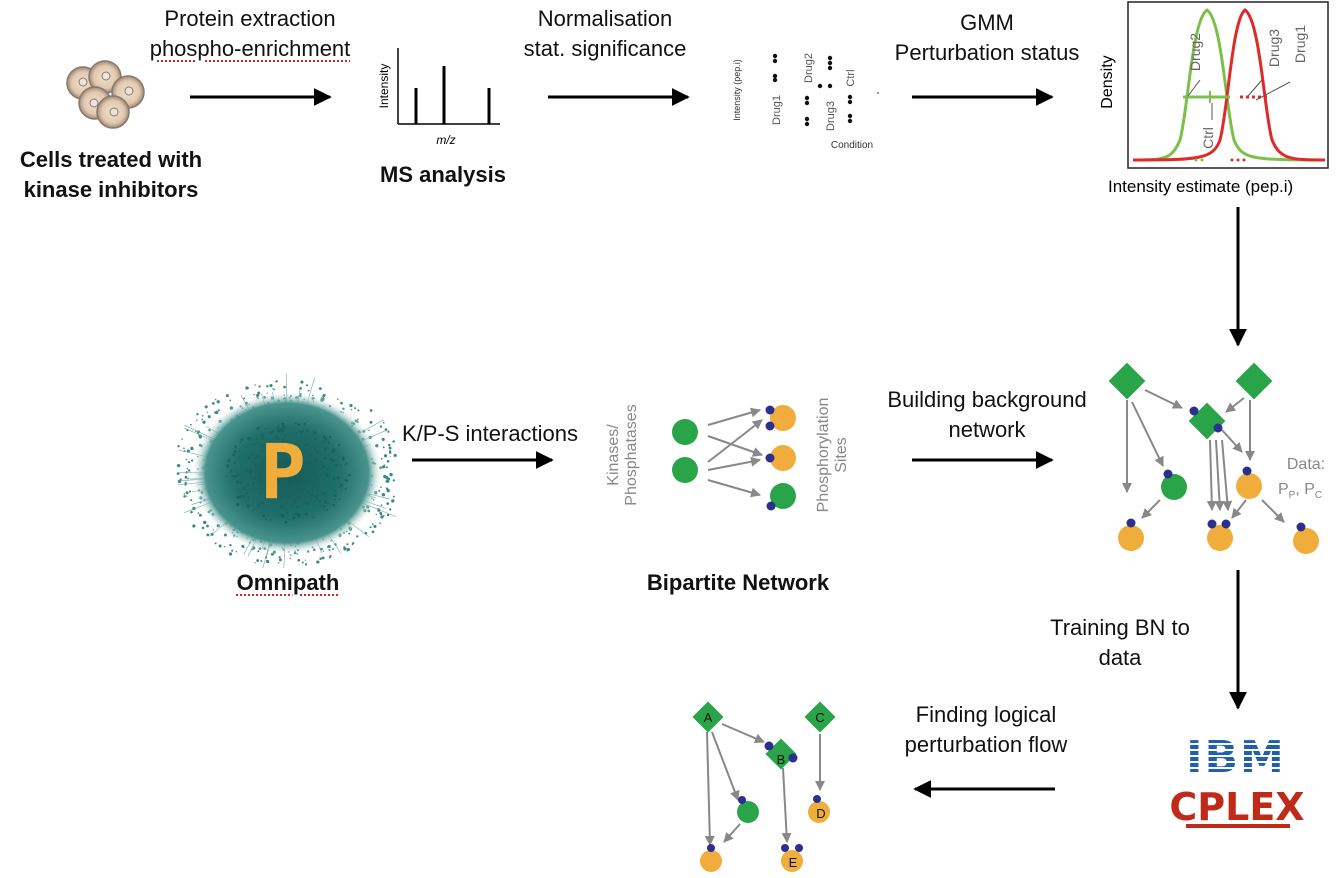  Describe the element at coordinates (1236, 757) in the screenshot. I see `ibm-logo-text: IBM` at that location.